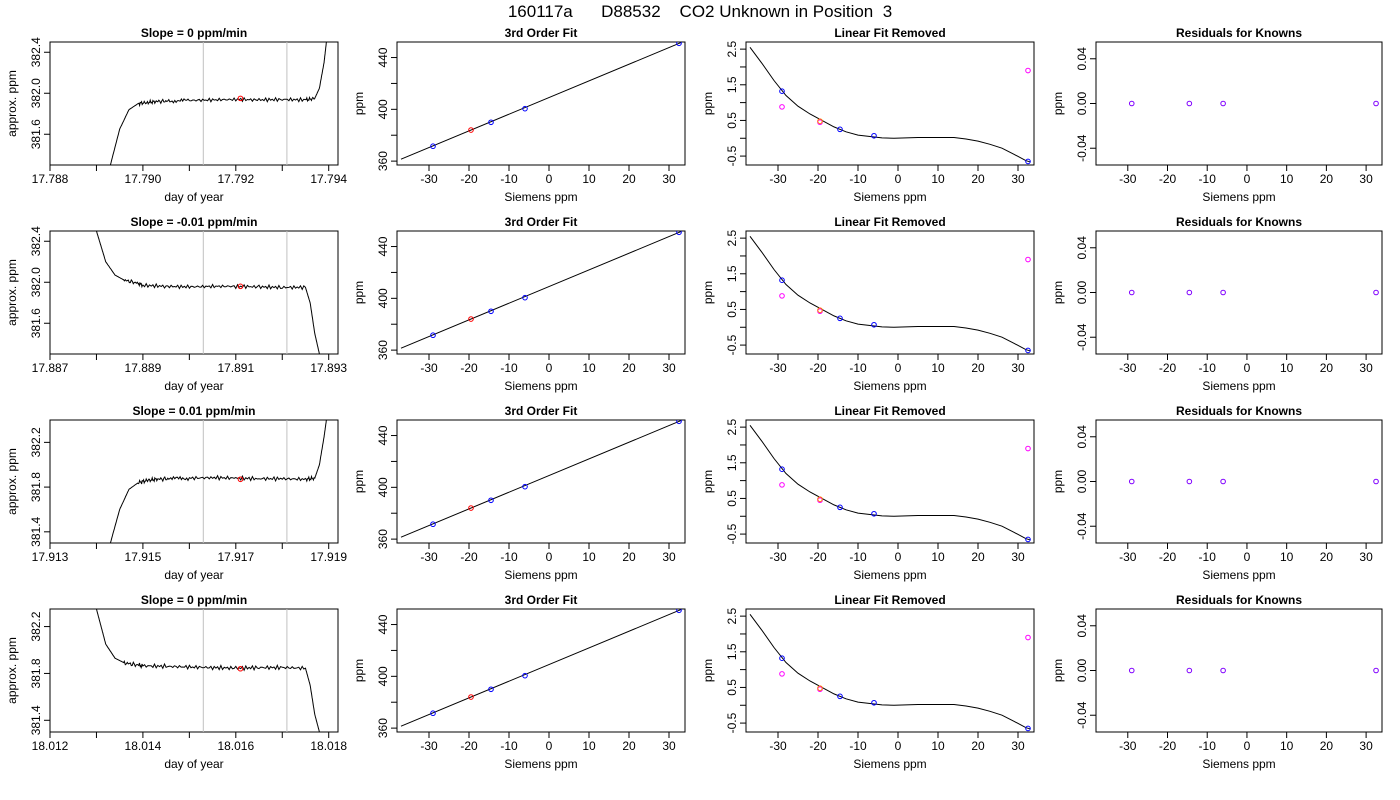 The width and height of the screenshot is (1400, 800). I want to click on x-tick-label: 10, so click(938, 746).